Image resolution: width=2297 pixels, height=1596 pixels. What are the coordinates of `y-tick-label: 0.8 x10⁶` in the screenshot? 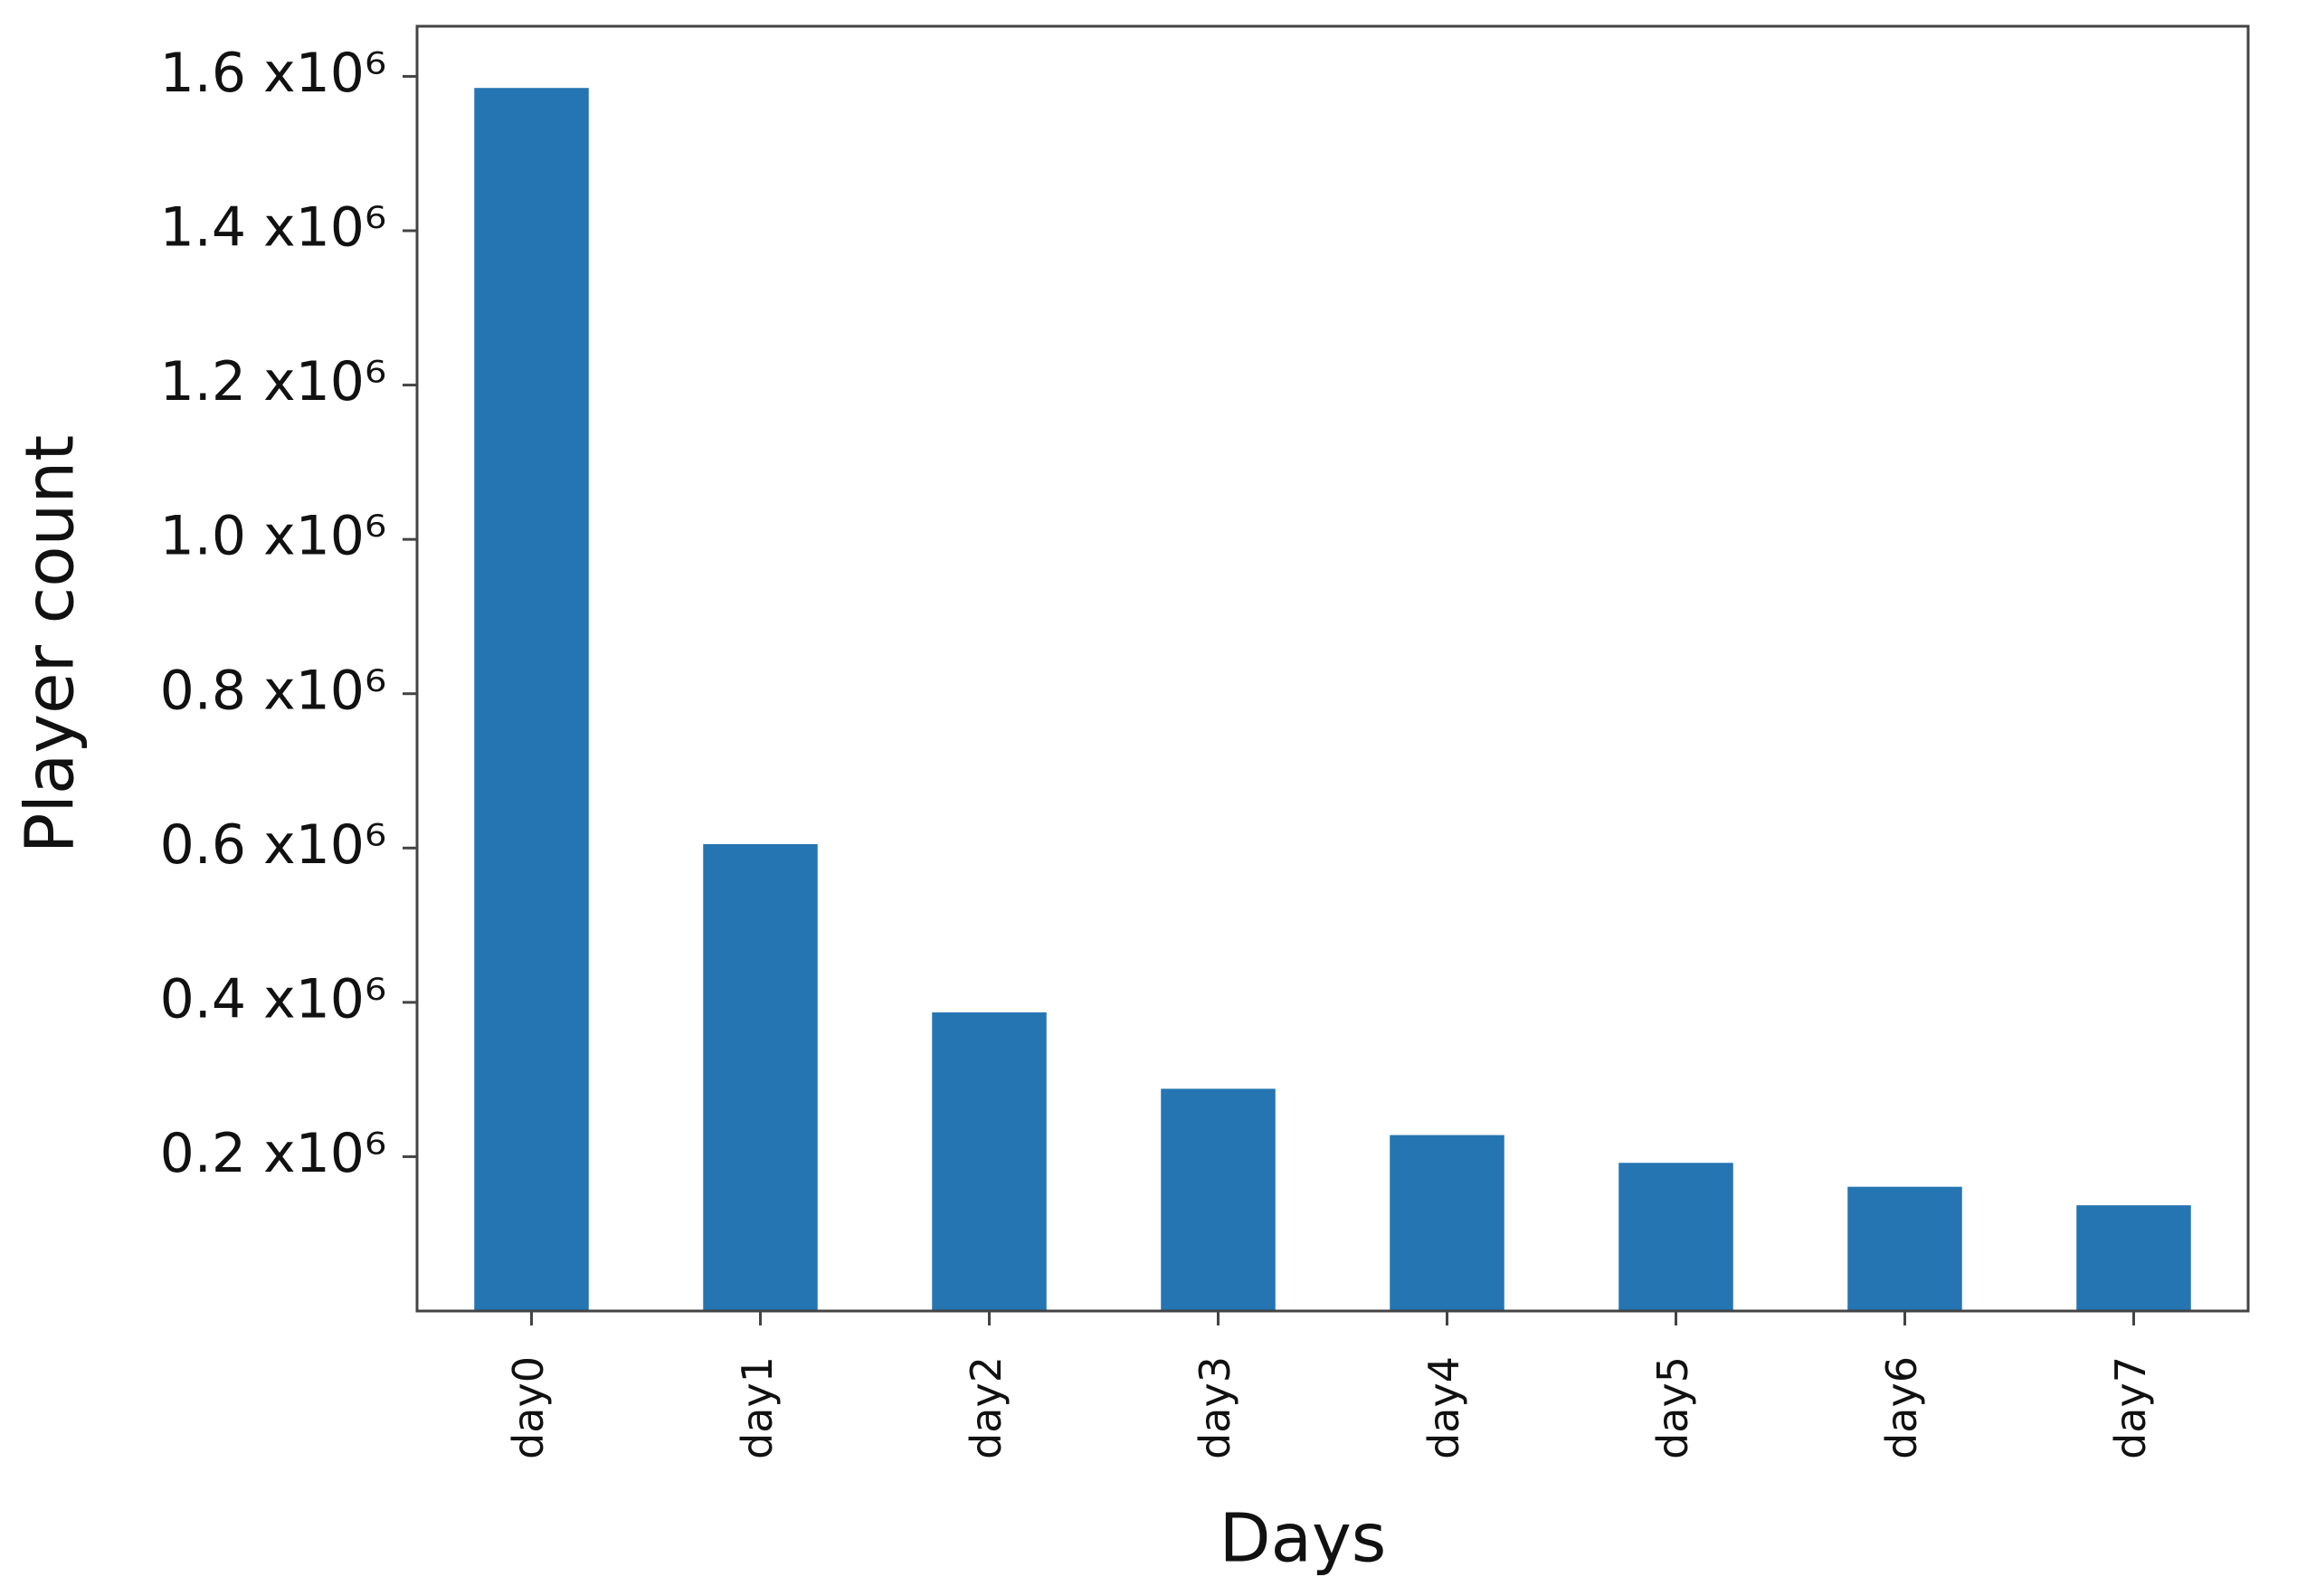 It's located at (273, 690).